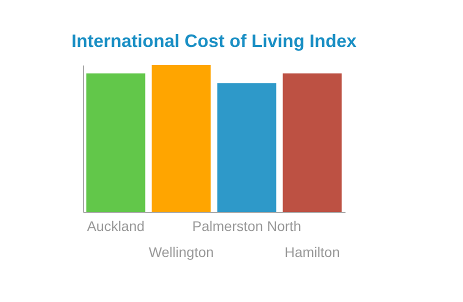 The height and width of the screenshot is (302, 463). I want to click on x-tick-label: Hamilton, so click(312, 252).